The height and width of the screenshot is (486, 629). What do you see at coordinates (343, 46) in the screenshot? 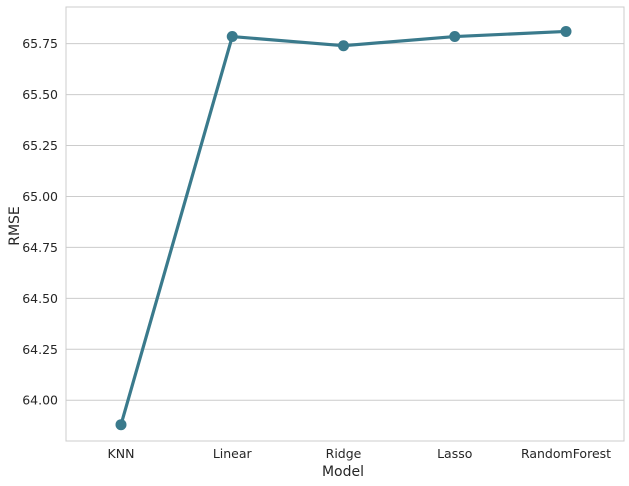
I see `data-point-ridge` at bounding box center [343, 46].